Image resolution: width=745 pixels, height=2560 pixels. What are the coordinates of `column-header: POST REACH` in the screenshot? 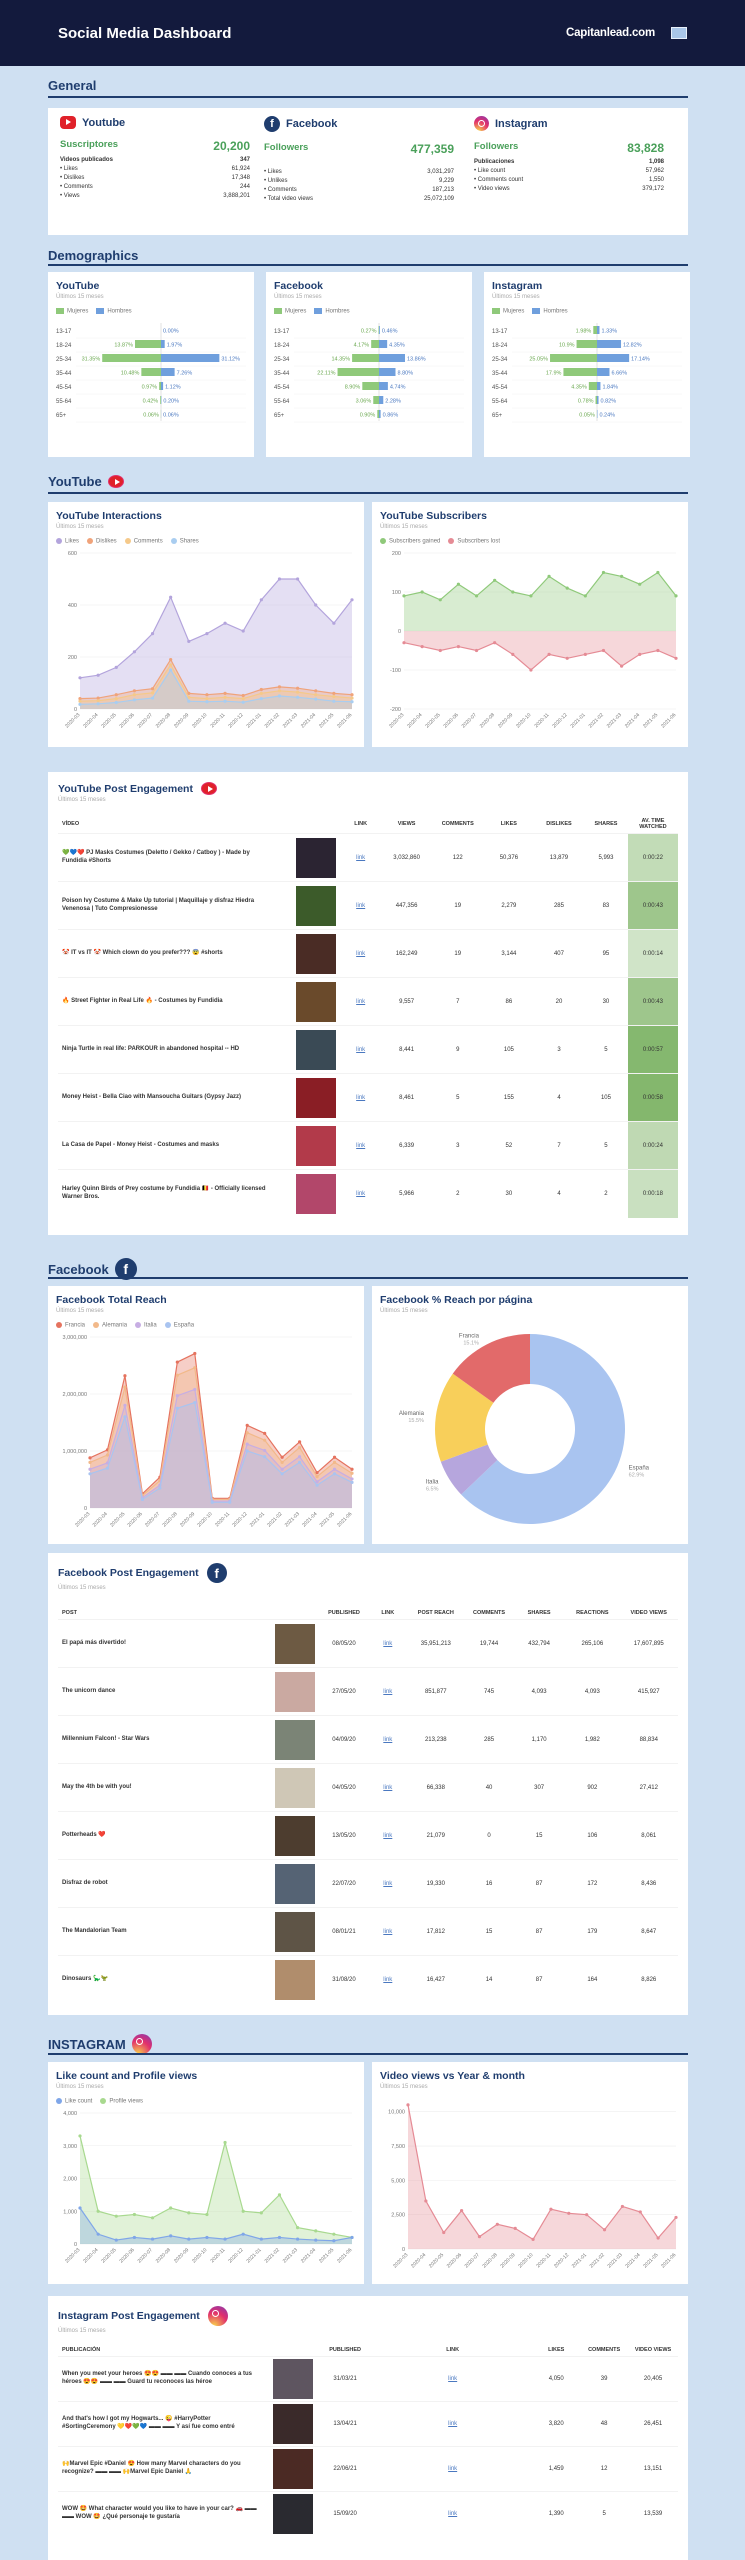 It's located at (435, 1613).